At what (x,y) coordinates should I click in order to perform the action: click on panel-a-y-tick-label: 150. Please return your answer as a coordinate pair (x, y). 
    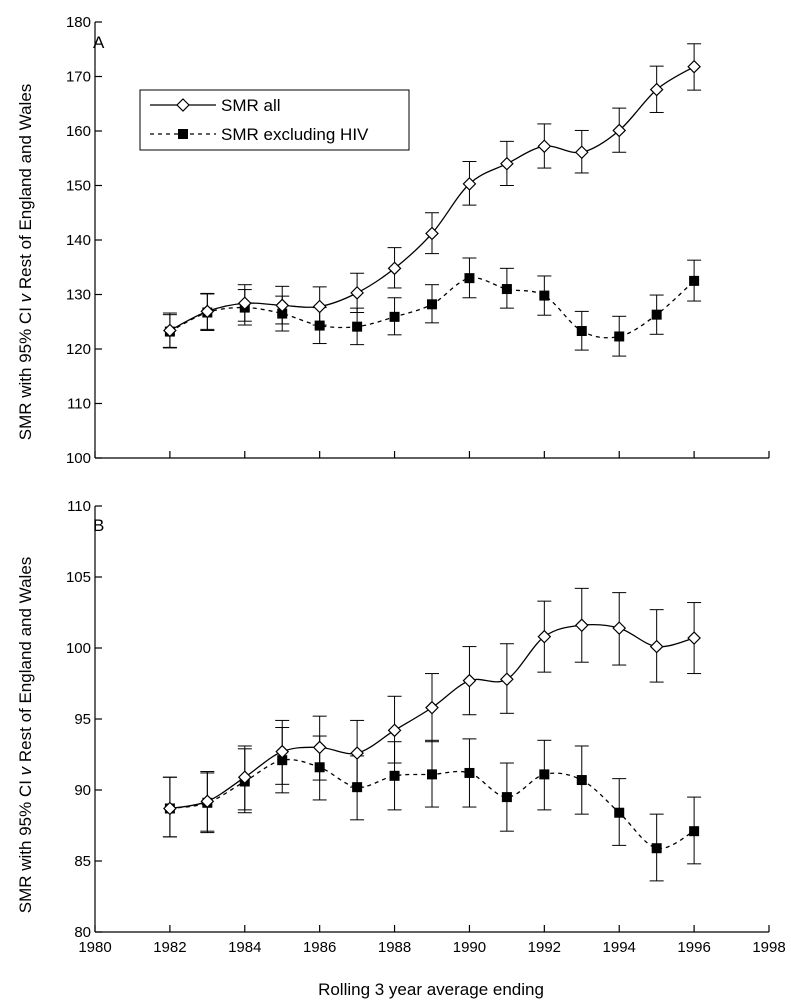
    Looking at the image, I should click on (78, 186).